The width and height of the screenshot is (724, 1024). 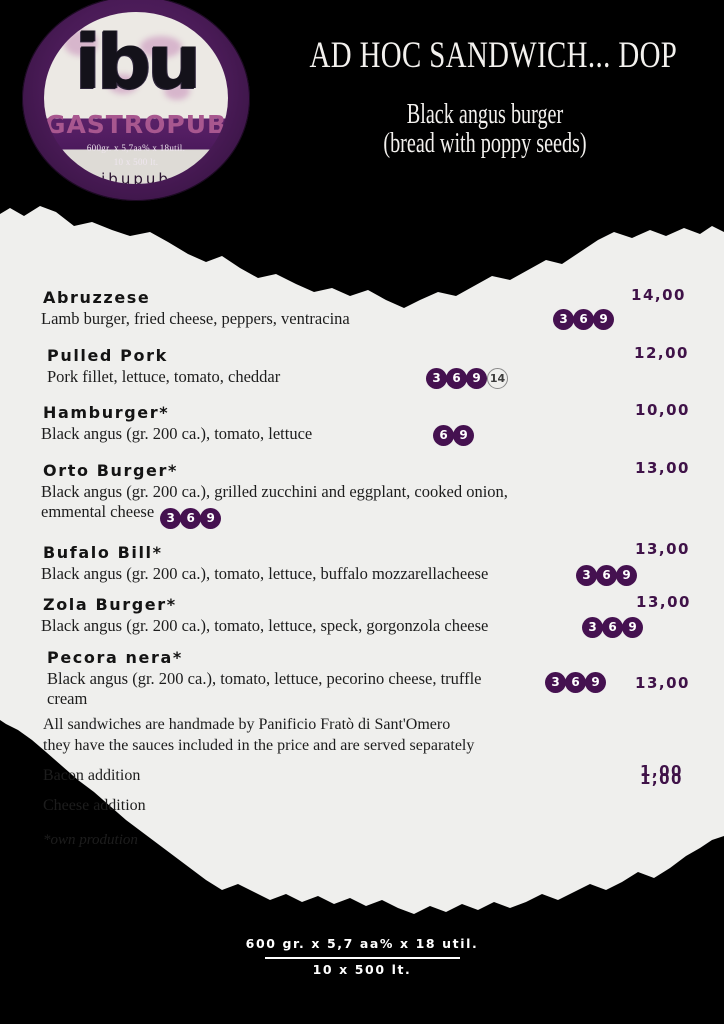 I want to click on menu-item-name: Abruzzese, so click(x=97, y=297).